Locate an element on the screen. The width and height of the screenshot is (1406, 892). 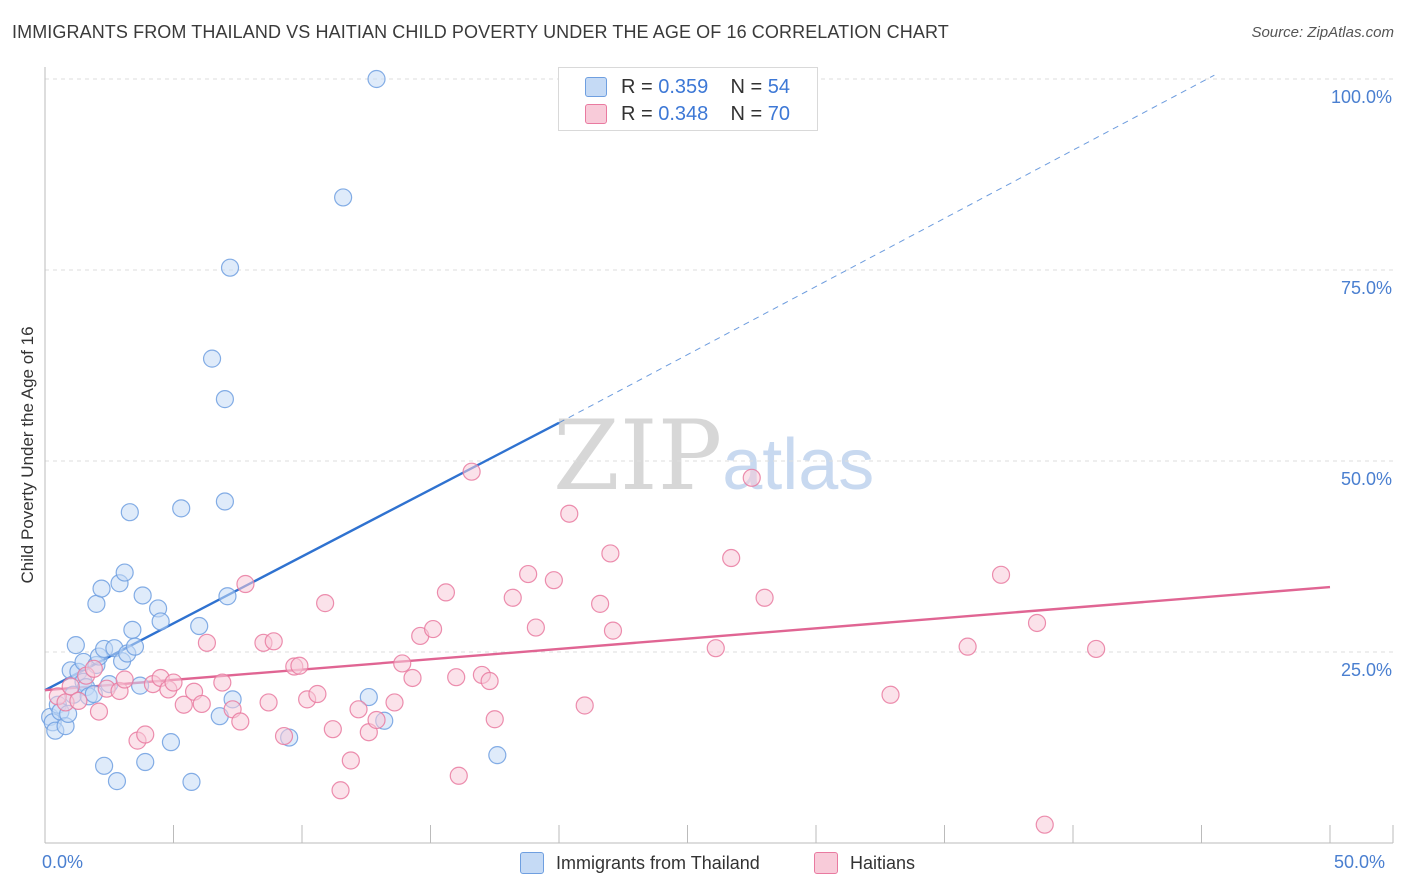
y-tick-label: 100.0% is located at coordinates (1361, 97).